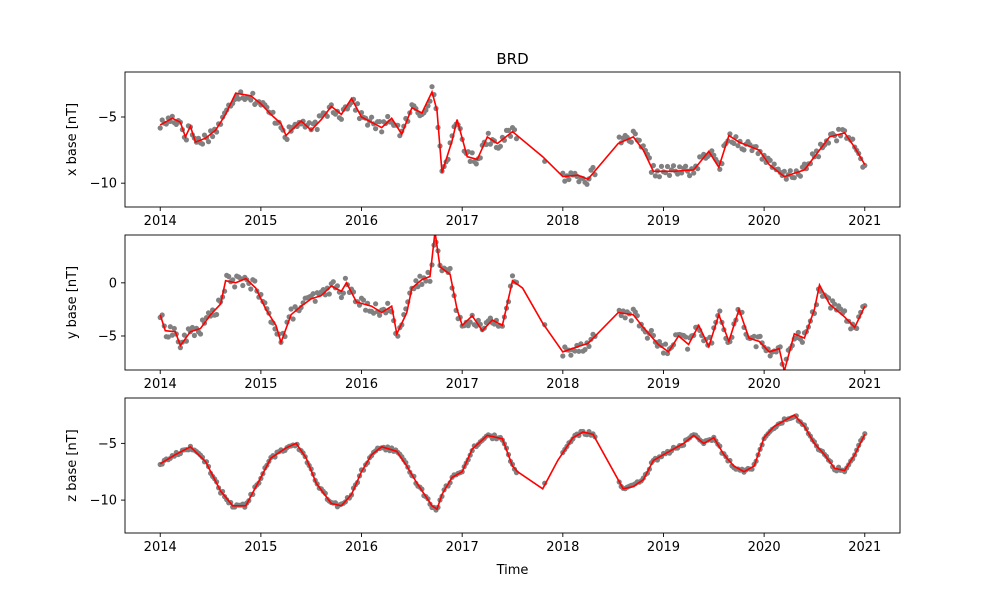 The width and height of the screenshot is (1000, 600). I want to click on x-tick-label: 2016, so click(361, 547).